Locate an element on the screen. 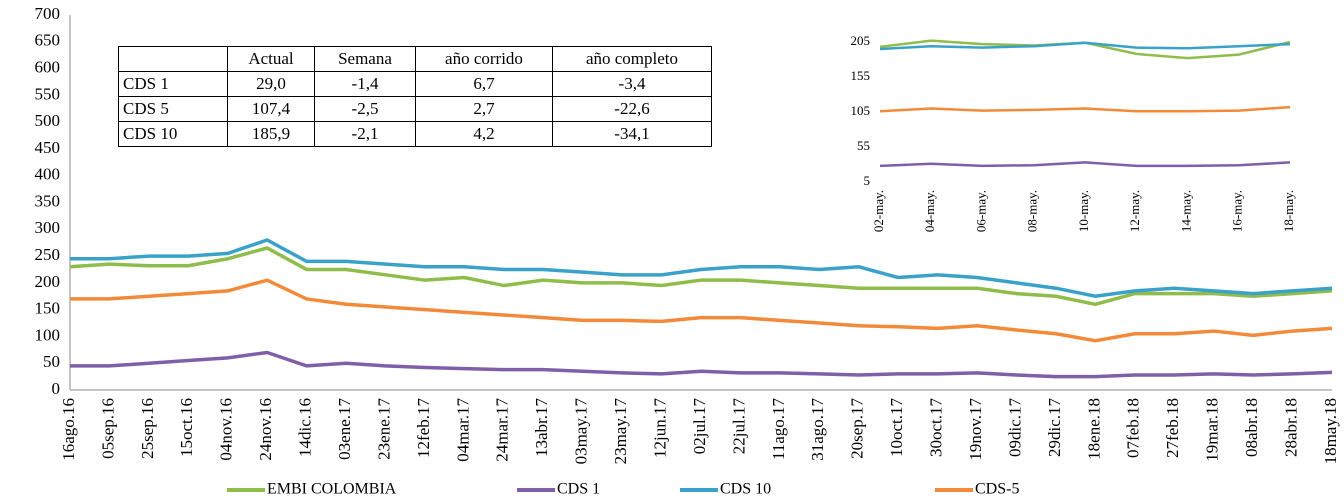 This screenshot has height=502, width=1344. x-tick-label: 19mar.18 is located at coordinates (1212, 430).